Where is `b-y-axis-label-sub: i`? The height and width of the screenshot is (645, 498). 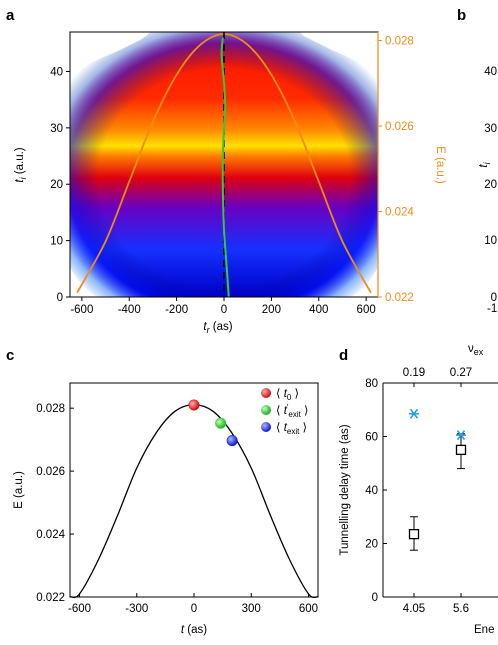
b-y-axis-label-sub: i is located at coordinates (487, 162).